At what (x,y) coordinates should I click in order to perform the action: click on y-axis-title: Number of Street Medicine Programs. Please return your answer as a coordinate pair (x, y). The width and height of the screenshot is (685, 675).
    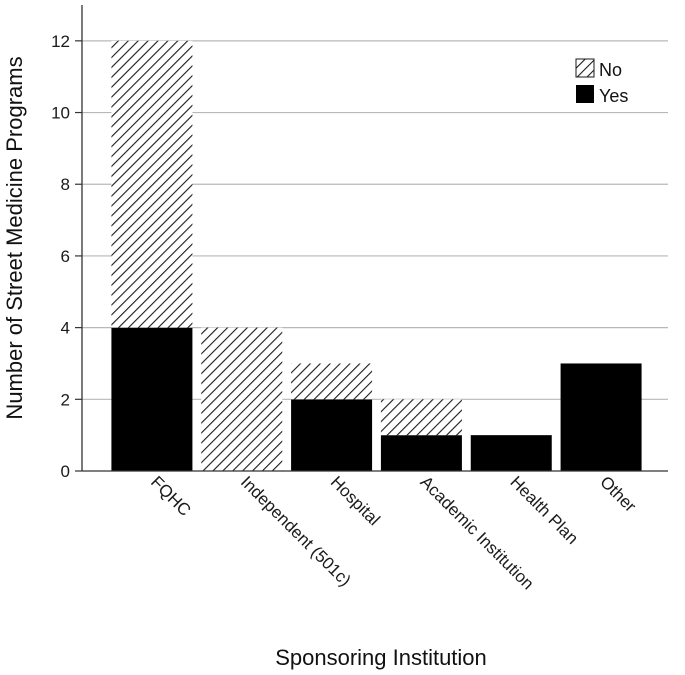
    Looking at the image, I should click on (14, 237).